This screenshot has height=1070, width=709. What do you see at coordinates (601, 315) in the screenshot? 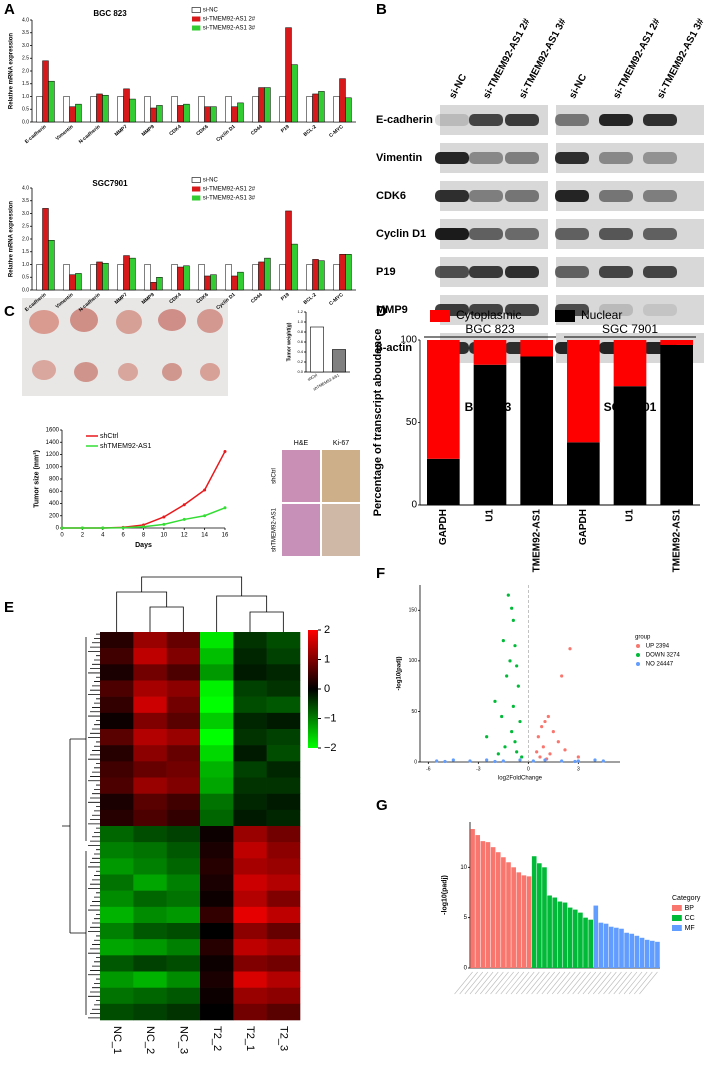
I see `legend-label: Nuclear` at bounding box center [601, 315].